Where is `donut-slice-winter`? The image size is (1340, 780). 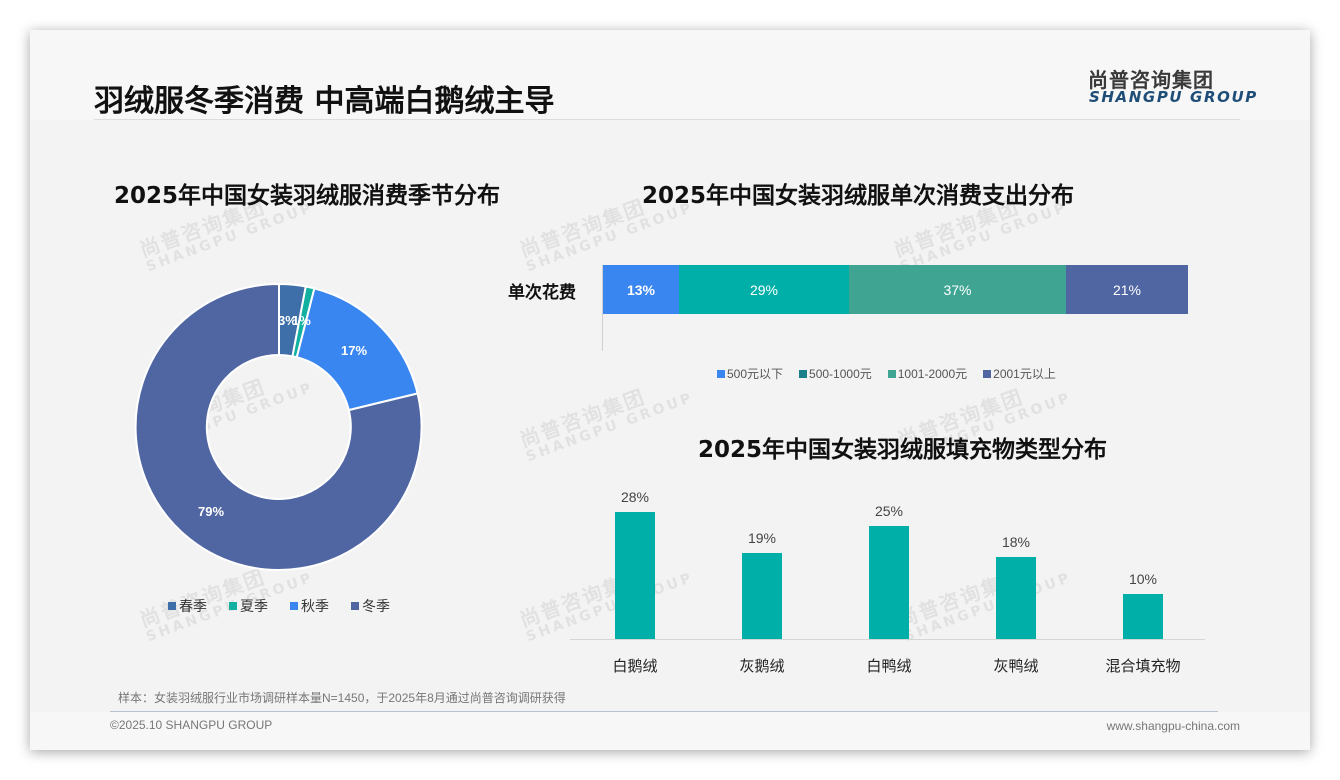 donut-slice-winter is located at coordinates (278, 426).